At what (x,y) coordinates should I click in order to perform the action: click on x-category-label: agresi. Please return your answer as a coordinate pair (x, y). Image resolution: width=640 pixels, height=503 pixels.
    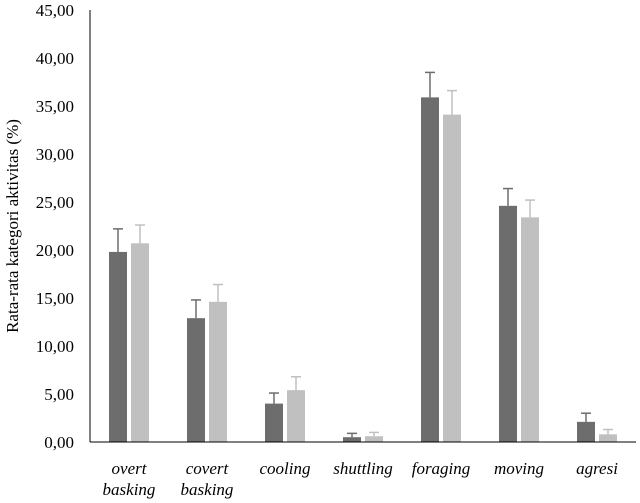
    Looking at the image, I should click on (597, 468).